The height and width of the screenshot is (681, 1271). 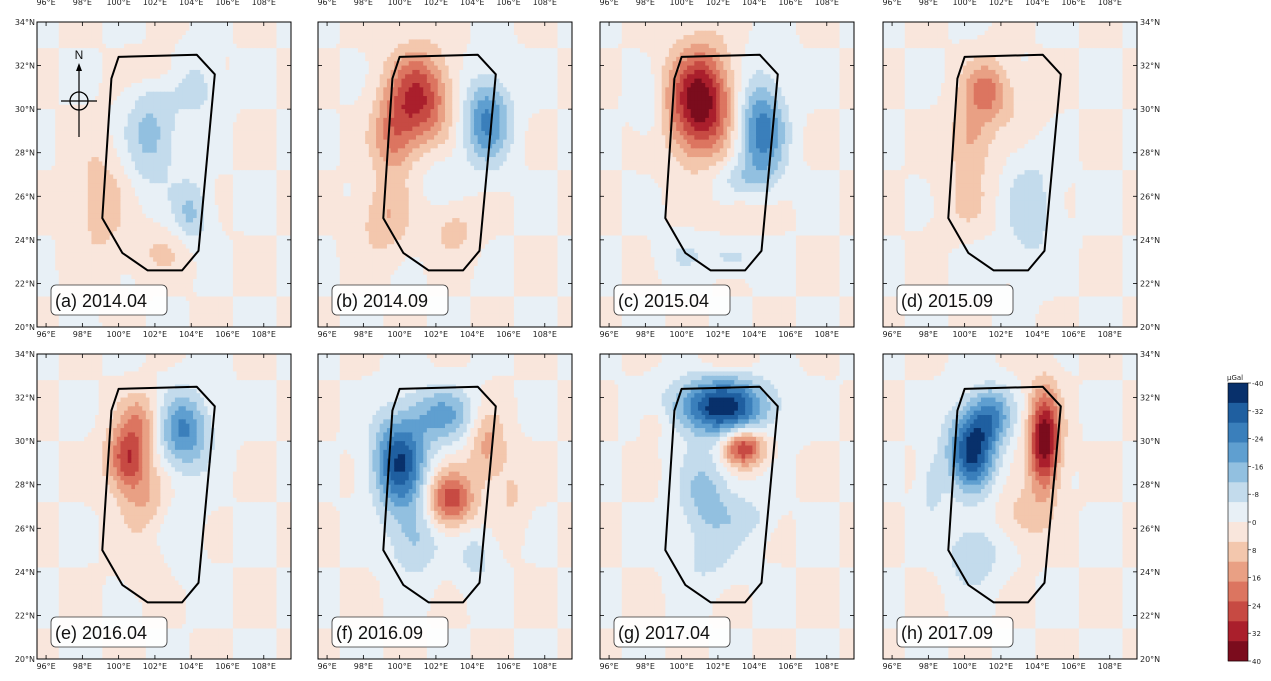 I want to click on panel-date-label: (c) 2015.04, so click(x=663, y=301).